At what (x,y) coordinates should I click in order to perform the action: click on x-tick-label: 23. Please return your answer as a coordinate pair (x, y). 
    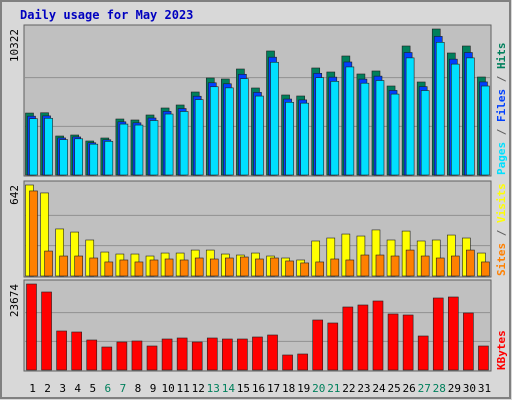
    Looking at the image, I should click on (363, 388).